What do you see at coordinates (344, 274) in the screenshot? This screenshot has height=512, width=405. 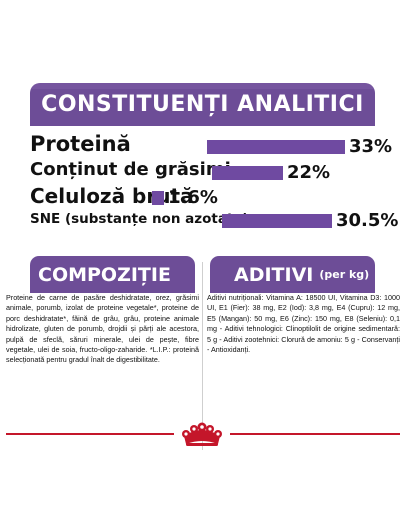 I see `additives-unit: (per kg)` at bounding box center [344, 274].